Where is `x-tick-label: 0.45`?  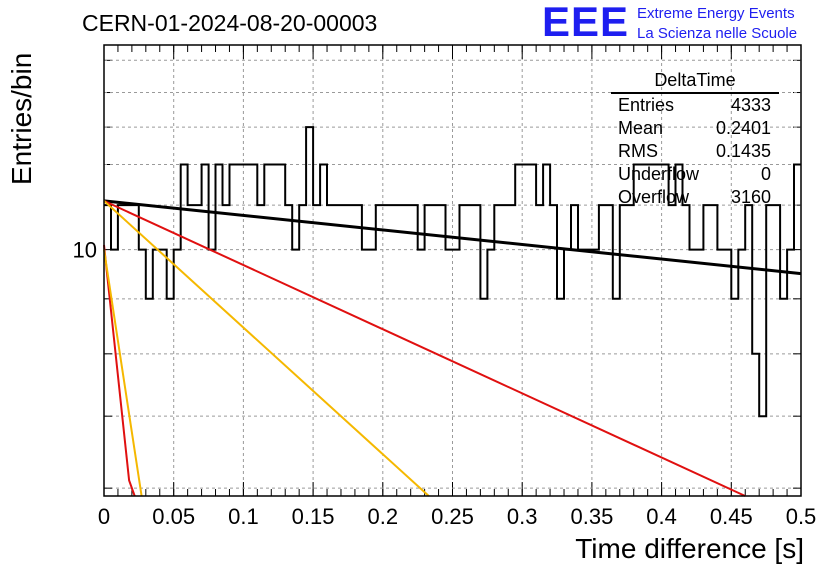 x-tick-label: 0.45 is located at coordinates (731, 516).